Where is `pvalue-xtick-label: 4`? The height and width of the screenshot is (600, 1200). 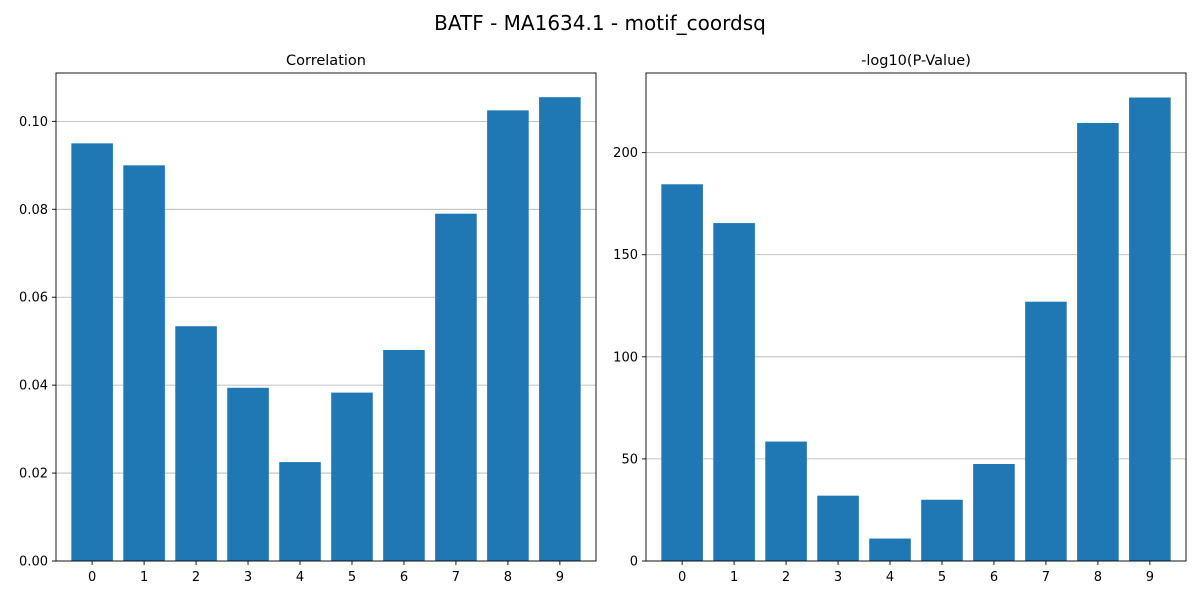
pvalue-xtick-label: 4 is located at coordinates (890, 577).